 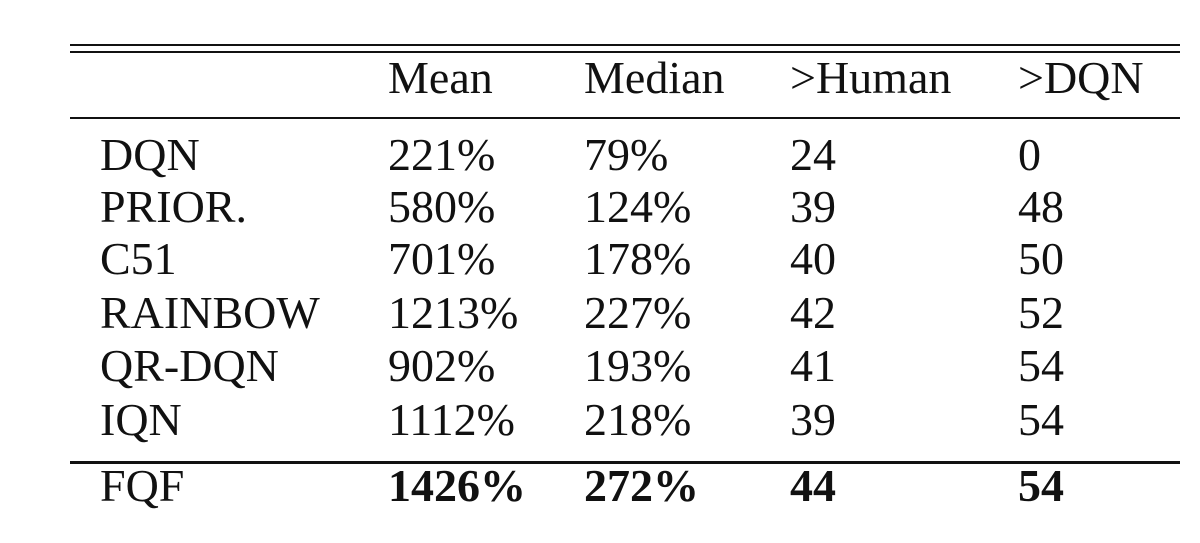 What do you see at coordinates (150, 154) in the screenshot?
I see `row-label: DQN` at bounding box center [150, 154].